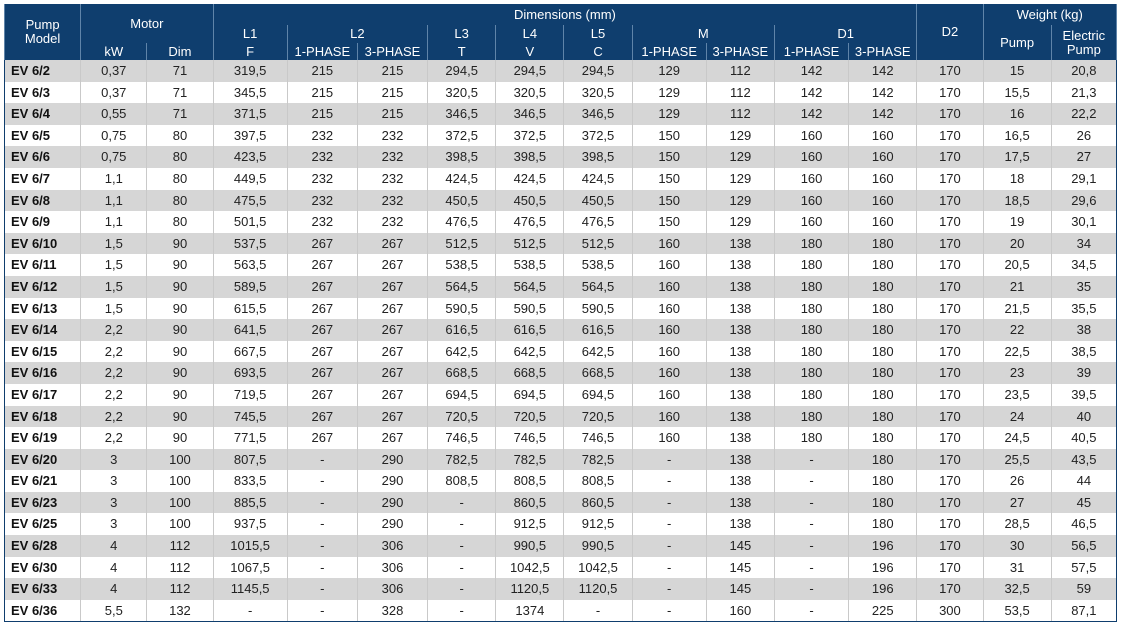 The width and height of the screenshot is (1121, 640). What do you see at coordinates (598, 243) in the screenshot?
I see `table-cell: 512,5` at bounding box center [598, 243].